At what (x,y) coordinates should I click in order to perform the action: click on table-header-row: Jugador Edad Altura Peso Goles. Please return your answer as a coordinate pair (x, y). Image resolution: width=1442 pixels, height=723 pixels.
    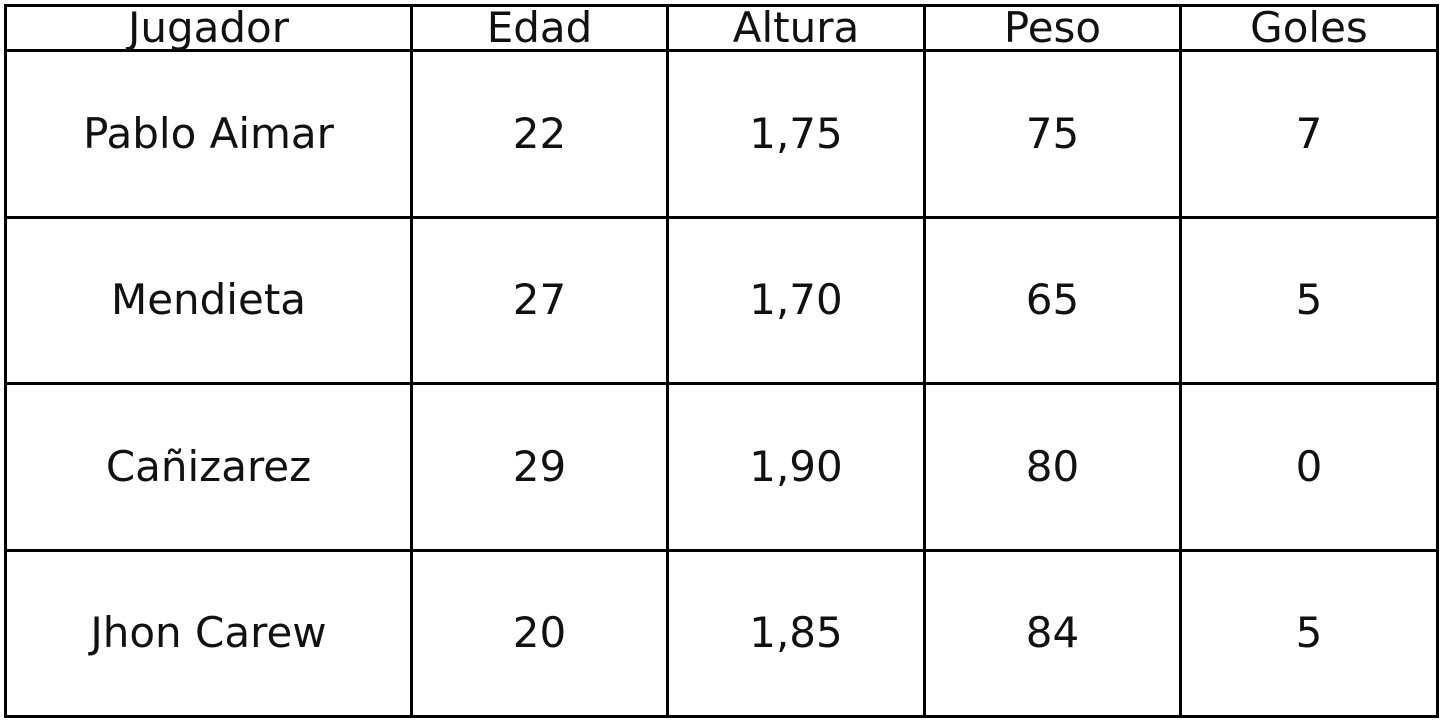
    Looking at the image, I should click on (721, 28).